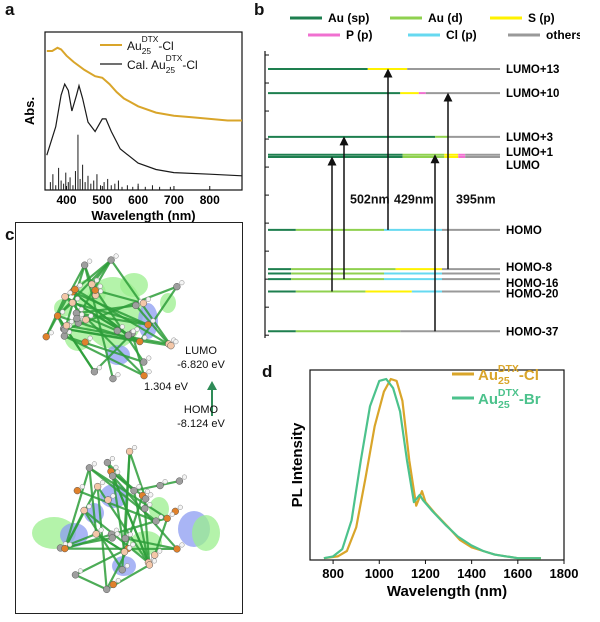 The height and width of the screenshot is (622, 600). Describe the element at coordinates (138, 200) in the screenshot. I see `x-tick-label: 600` at that location.